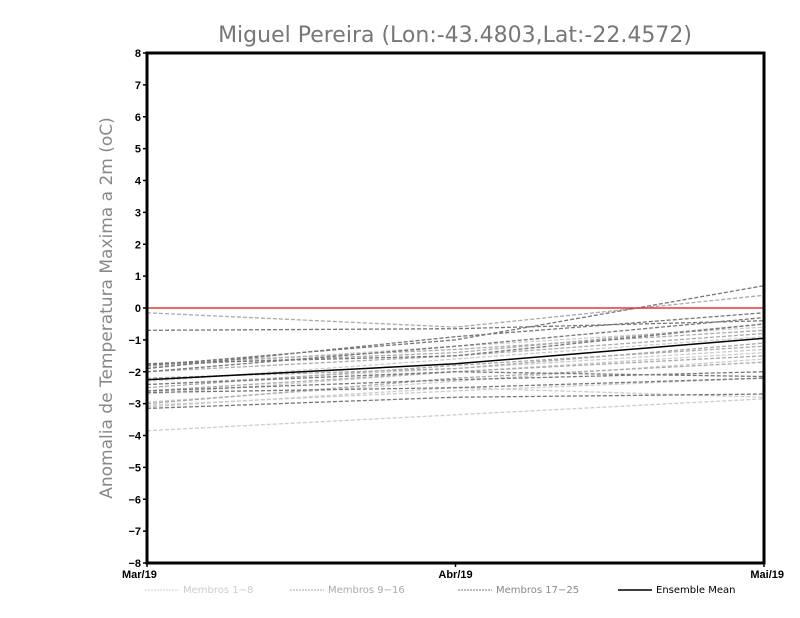 This screenshot has height=618, width=800. What do you see at coordinates (138, 245) in the screenshot?
I see `y-tick-label: 2` at bounding box center [138, 245].